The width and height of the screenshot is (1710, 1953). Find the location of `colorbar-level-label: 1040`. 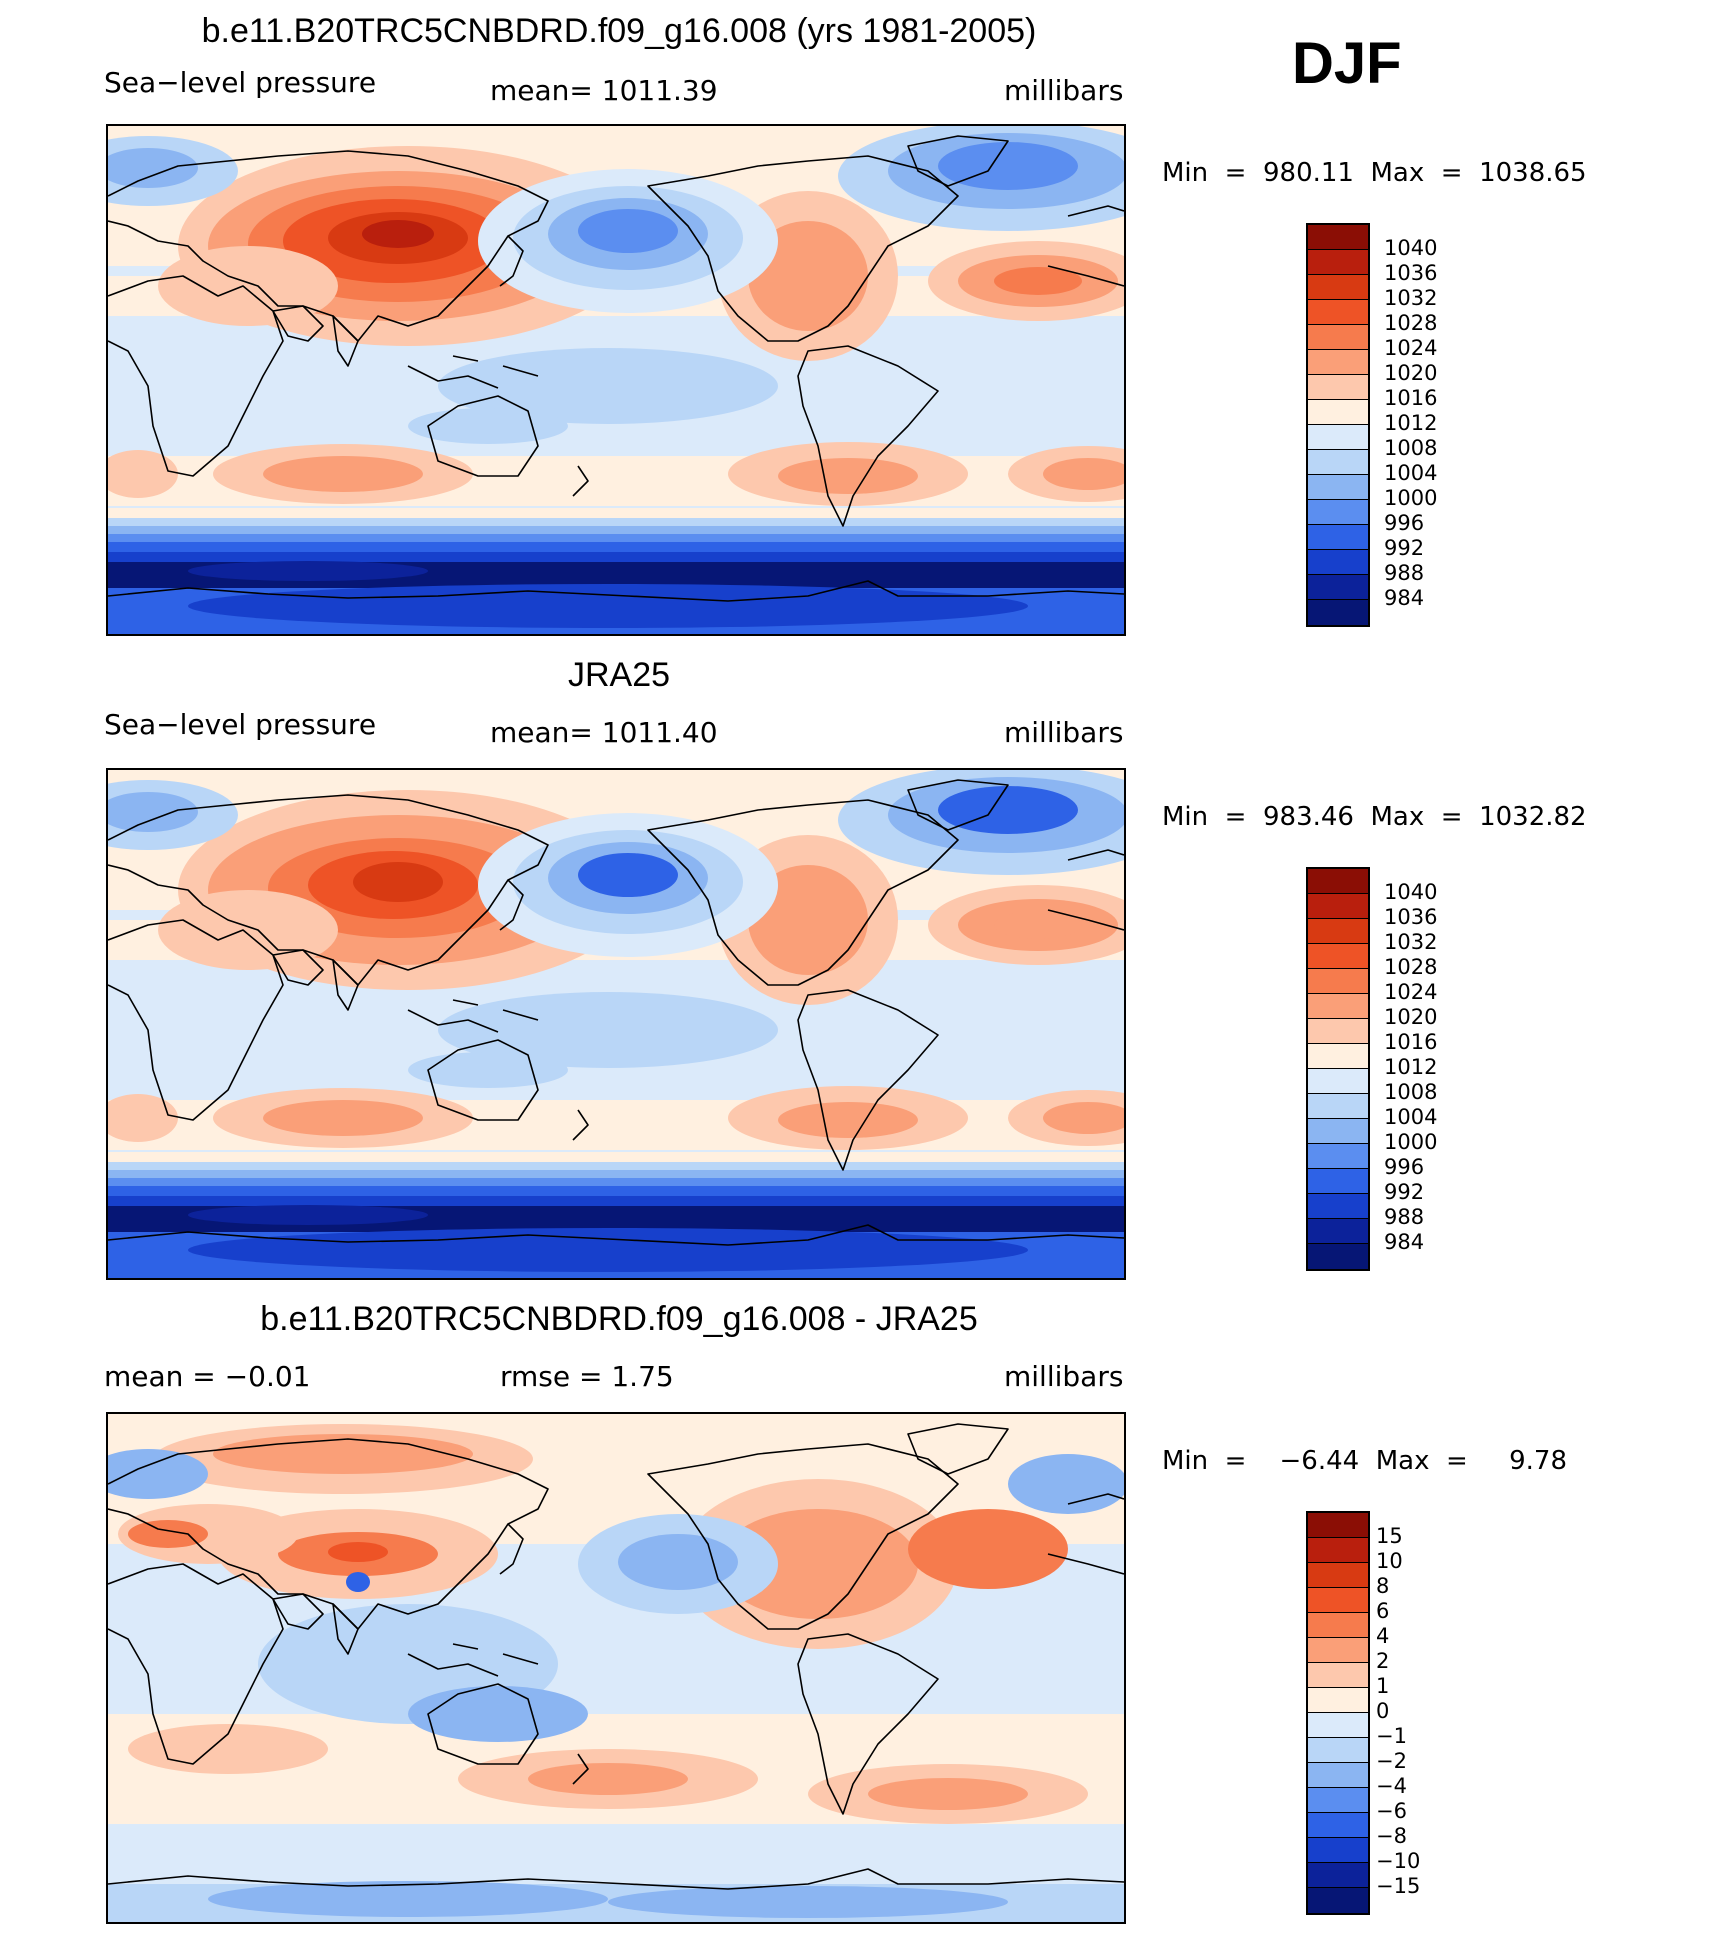

colorbar-level-label: 1040 is located at coordinates (1411, 248).